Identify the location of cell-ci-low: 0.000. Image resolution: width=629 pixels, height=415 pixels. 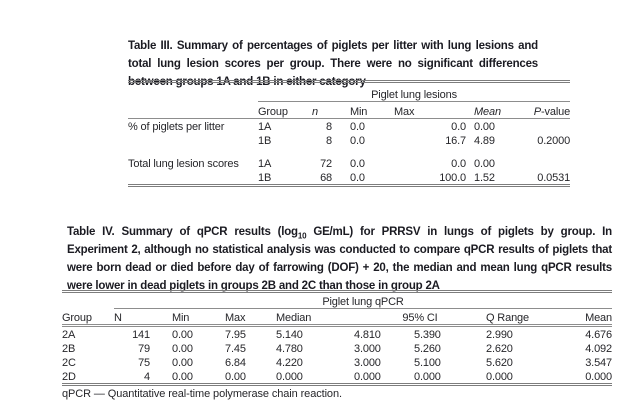
(367, 377).